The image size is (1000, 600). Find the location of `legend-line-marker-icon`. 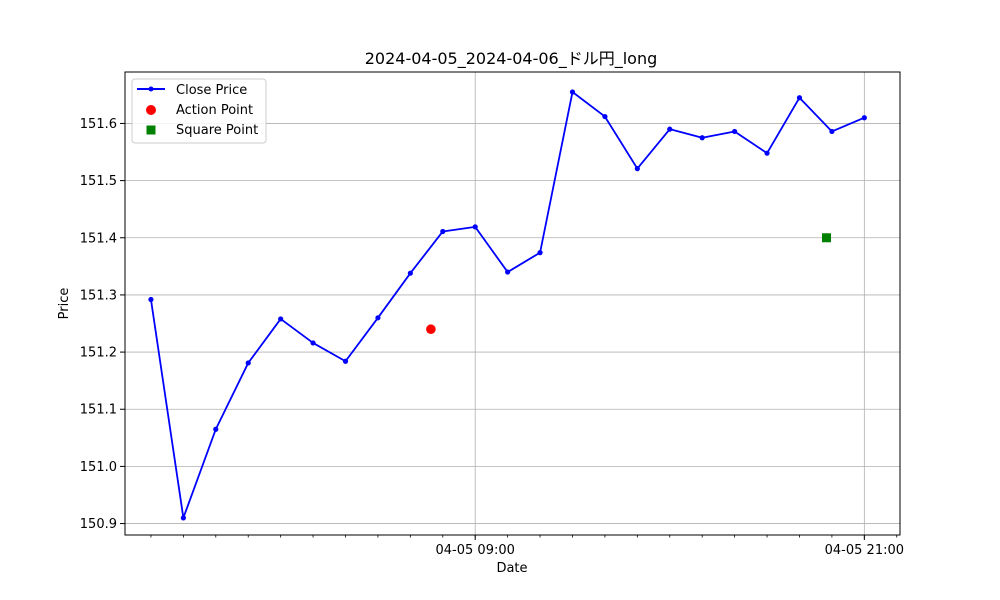

legend-line-marker-icon is located at coordinates (151, 89).